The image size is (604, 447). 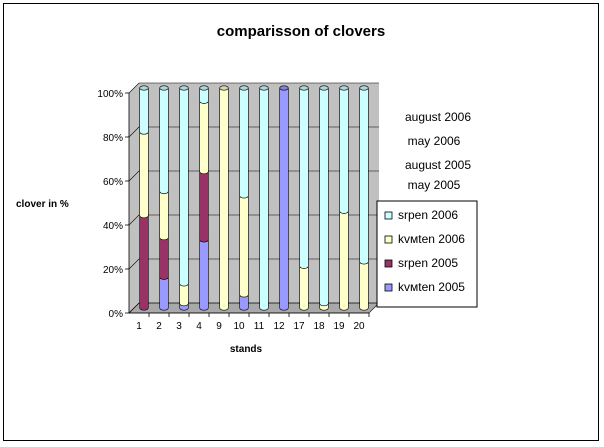 What do you see at coordinates (139, 326) in the screenshot?
I see `x-tick-label: 1` at bounding box center [139, 326].